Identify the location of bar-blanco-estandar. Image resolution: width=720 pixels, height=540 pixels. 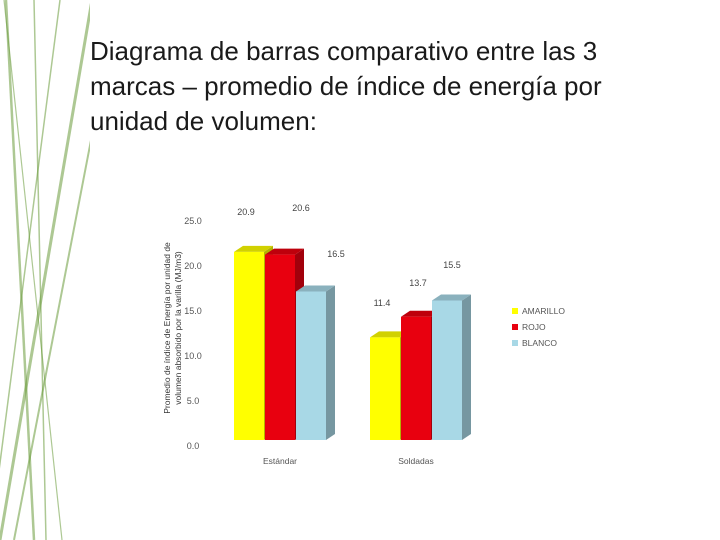
(315, 362).